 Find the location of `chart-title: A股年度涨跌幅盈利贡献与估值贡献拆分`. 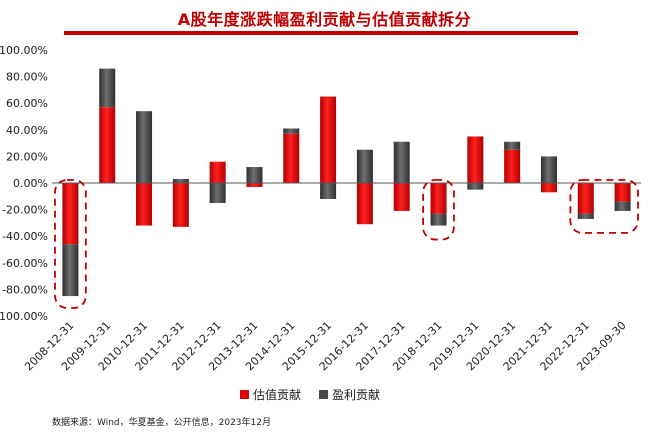

chart-title: A股年度涨跌幅盈利贡献与估值贡献拆分 is located at coordinates (324, 19).